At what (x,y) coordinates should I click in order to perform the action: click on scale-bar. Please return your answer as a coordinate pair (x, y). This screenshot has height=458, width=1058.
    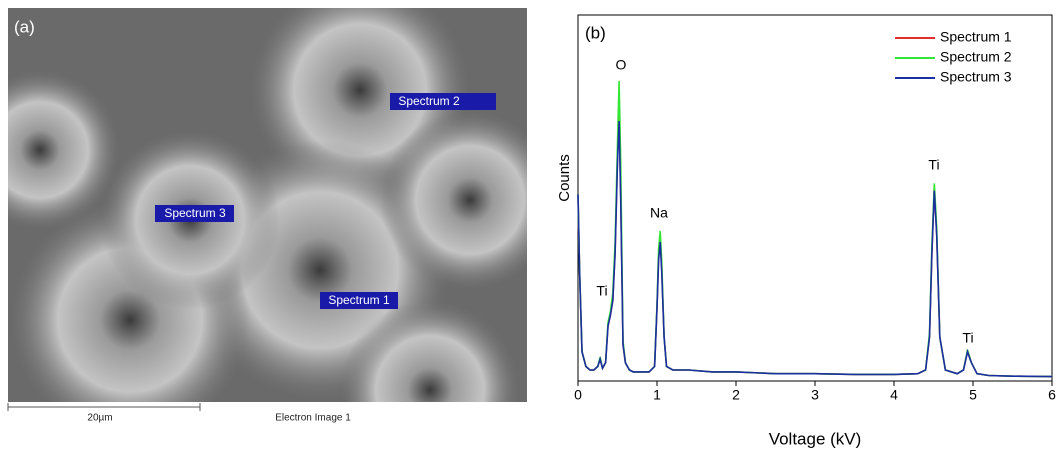
    Looking at the image, I should click on (104, 407).